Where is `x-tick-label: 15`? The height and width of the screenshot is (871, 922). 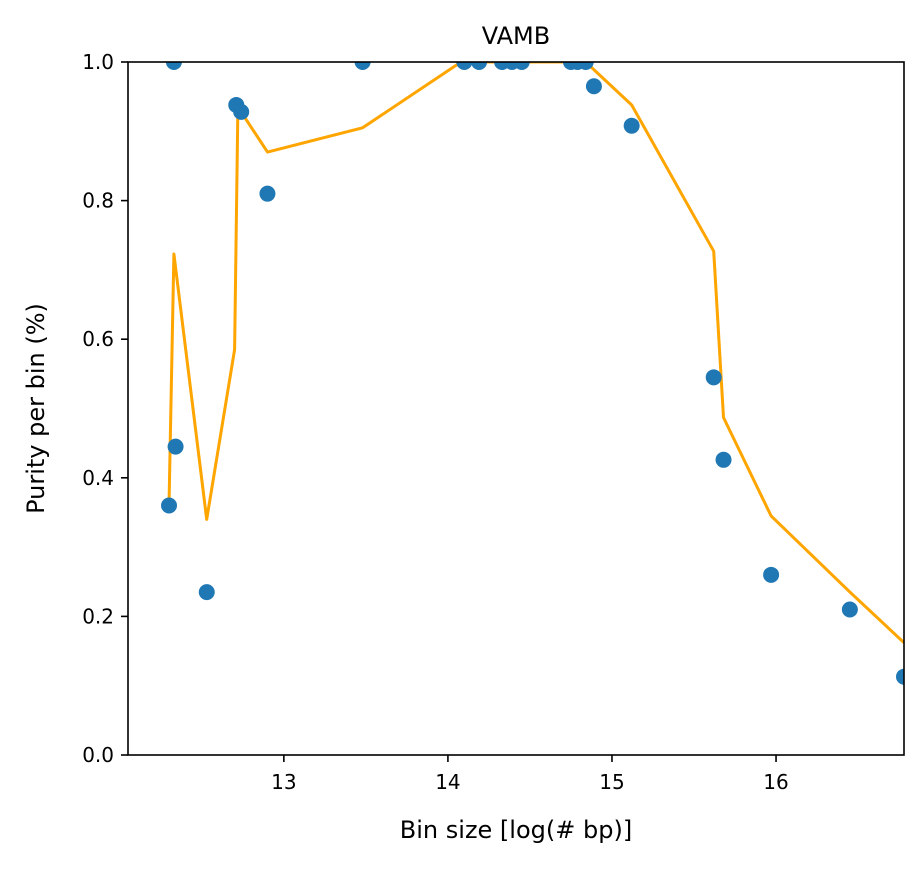 x-tick-label: 15 is located at coordinates (611, 782).